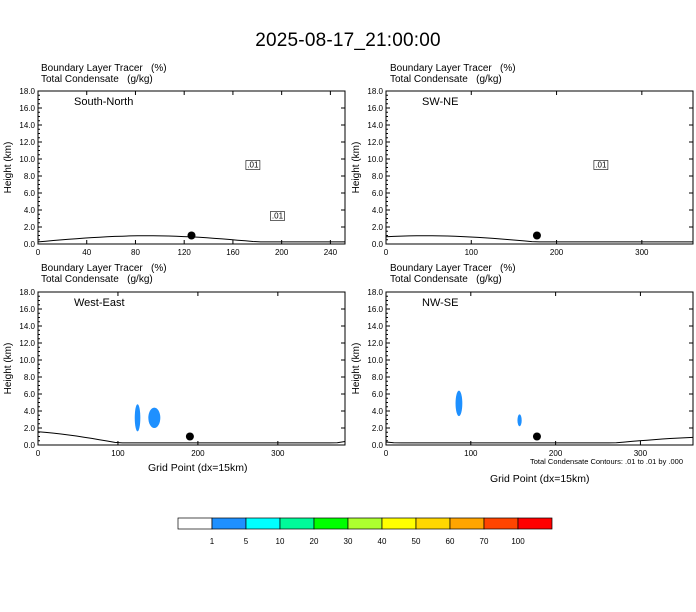  What do you see at coordinates (185, 252) in the screenshot?
I see `x-tick-label: 120` at bounding box center [185, 252].